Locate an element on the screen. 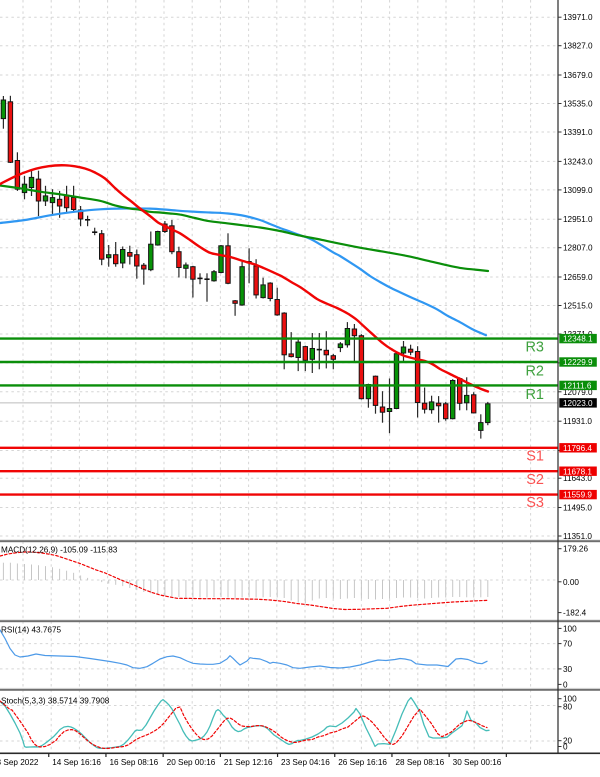 This screenshot has height=777, width=600. svg-text: 11643.0 is located at coordinates (577, 478).